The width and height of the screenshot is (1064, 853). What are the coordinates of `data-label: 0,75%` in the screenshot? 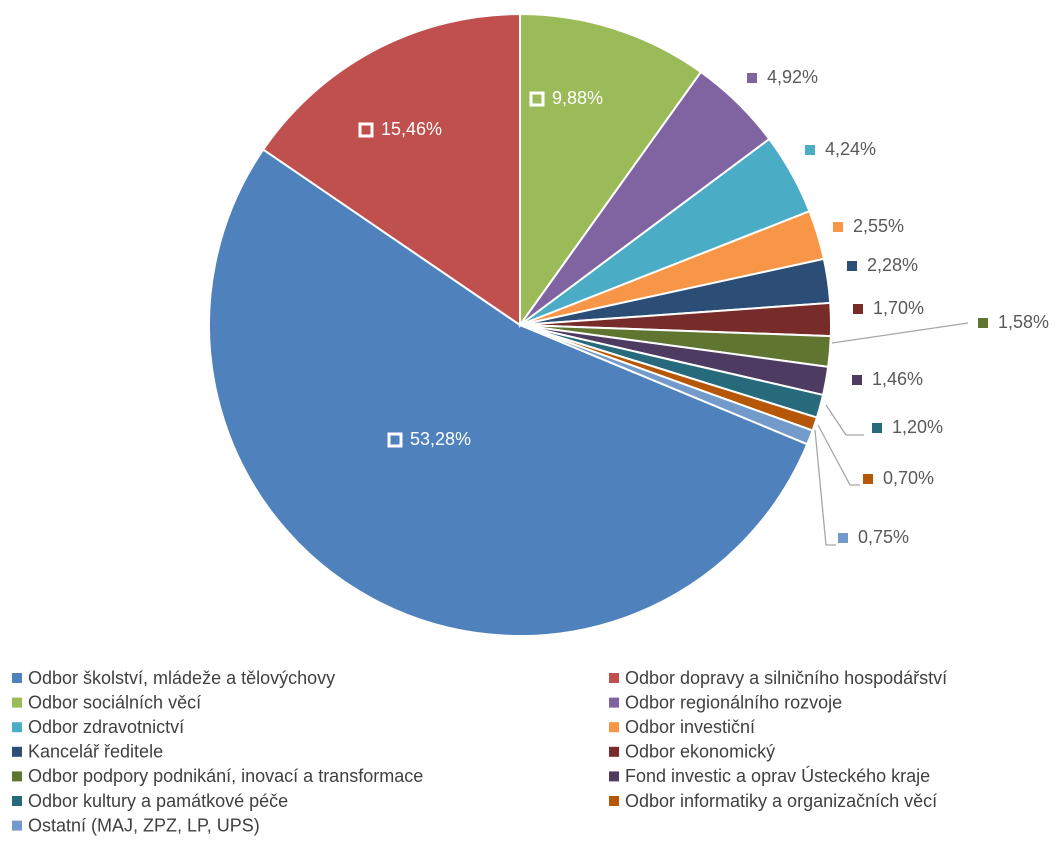 It's located at (883, 537).